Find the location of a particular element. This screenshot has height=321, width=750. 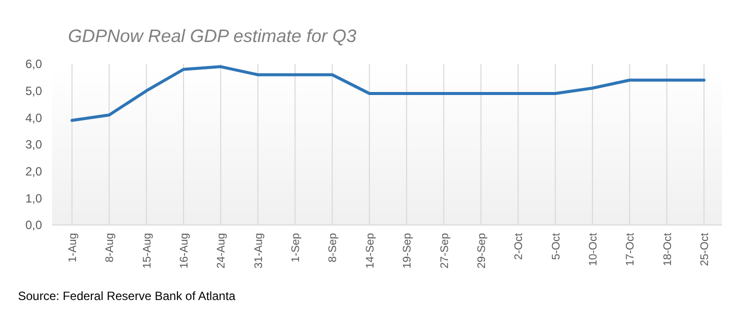

x-tick-label: 5-Oct is located at coordinates (556, 246).